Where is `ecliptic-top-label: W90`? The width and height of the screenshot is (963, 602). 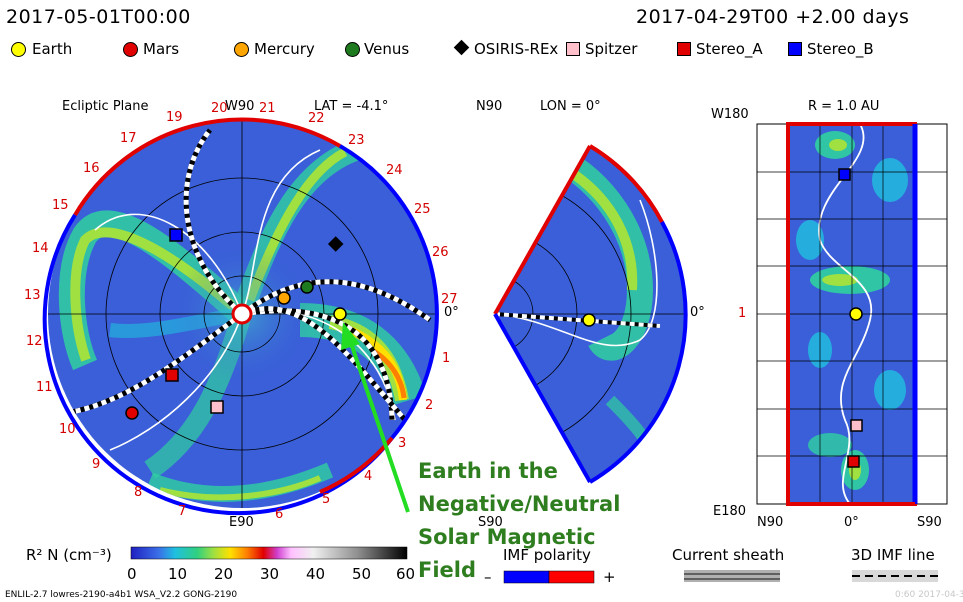 ecliptic-top-label: W90 is located at coordinates (240, 106).